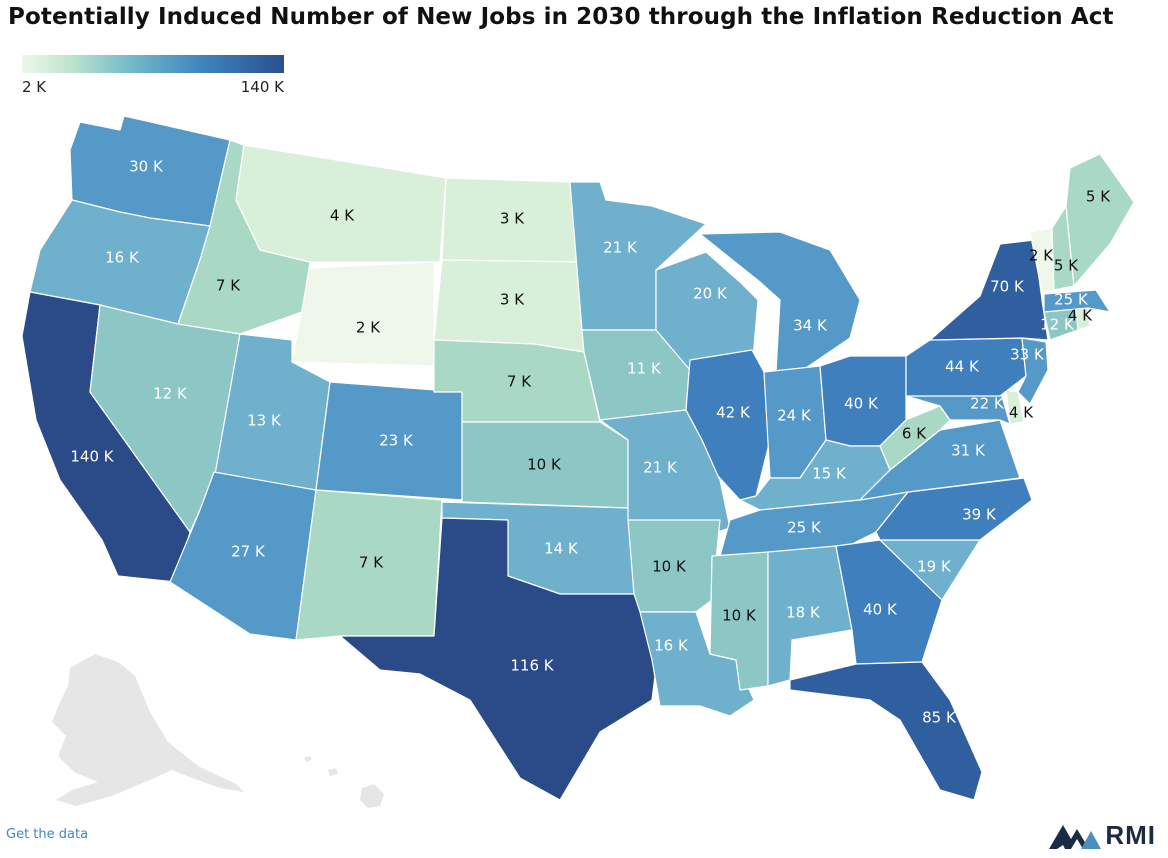 This screenshot has width=1168, height=858. Describe the element at coordinates (739, 616) in the screenshot. I see `label-ms: 10 K` at that location.